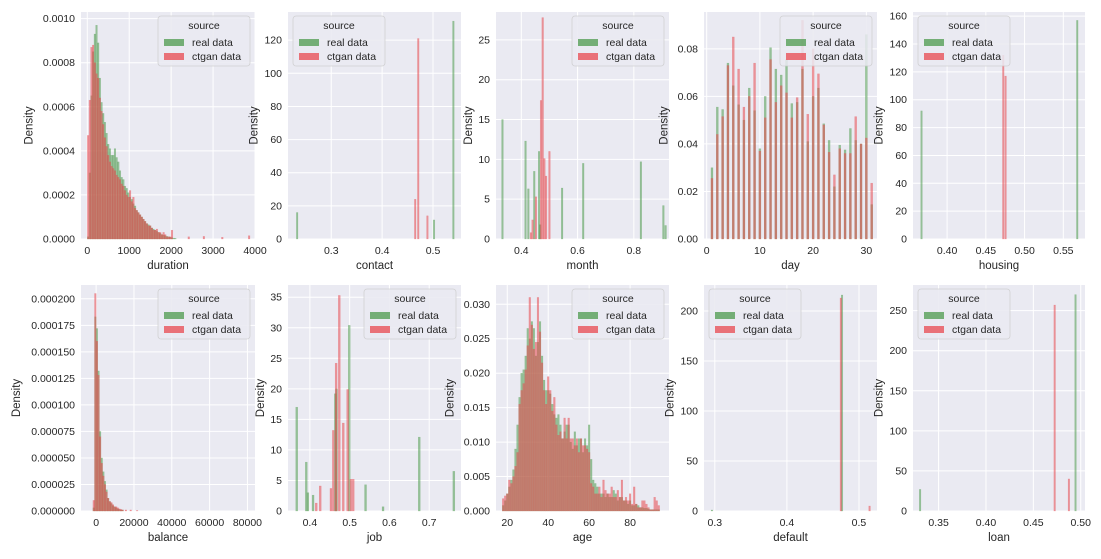  Describe the element at coordinates (53, 458) in the screenshot. I see `y-tick-label: 0.000050` at that location.